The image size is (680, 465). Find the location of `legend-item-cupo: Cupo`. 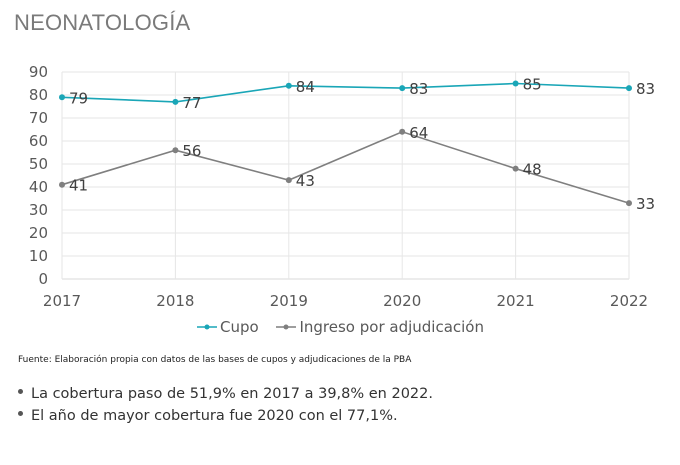

legend-item-cupo: Cupo is located at coordinates (227, 327).